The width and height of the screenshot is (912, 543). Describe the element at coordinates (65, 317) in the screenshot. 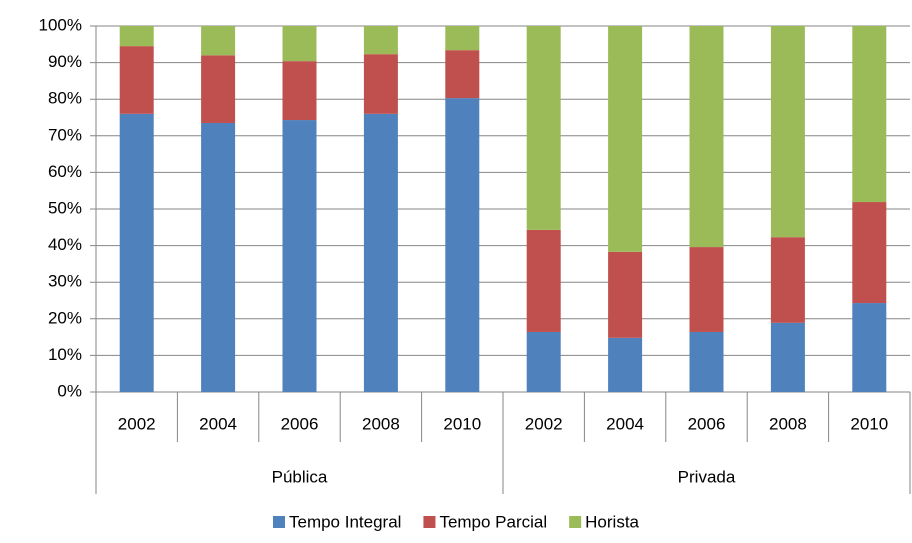

I see `y-tick-label: 20%` at that location.